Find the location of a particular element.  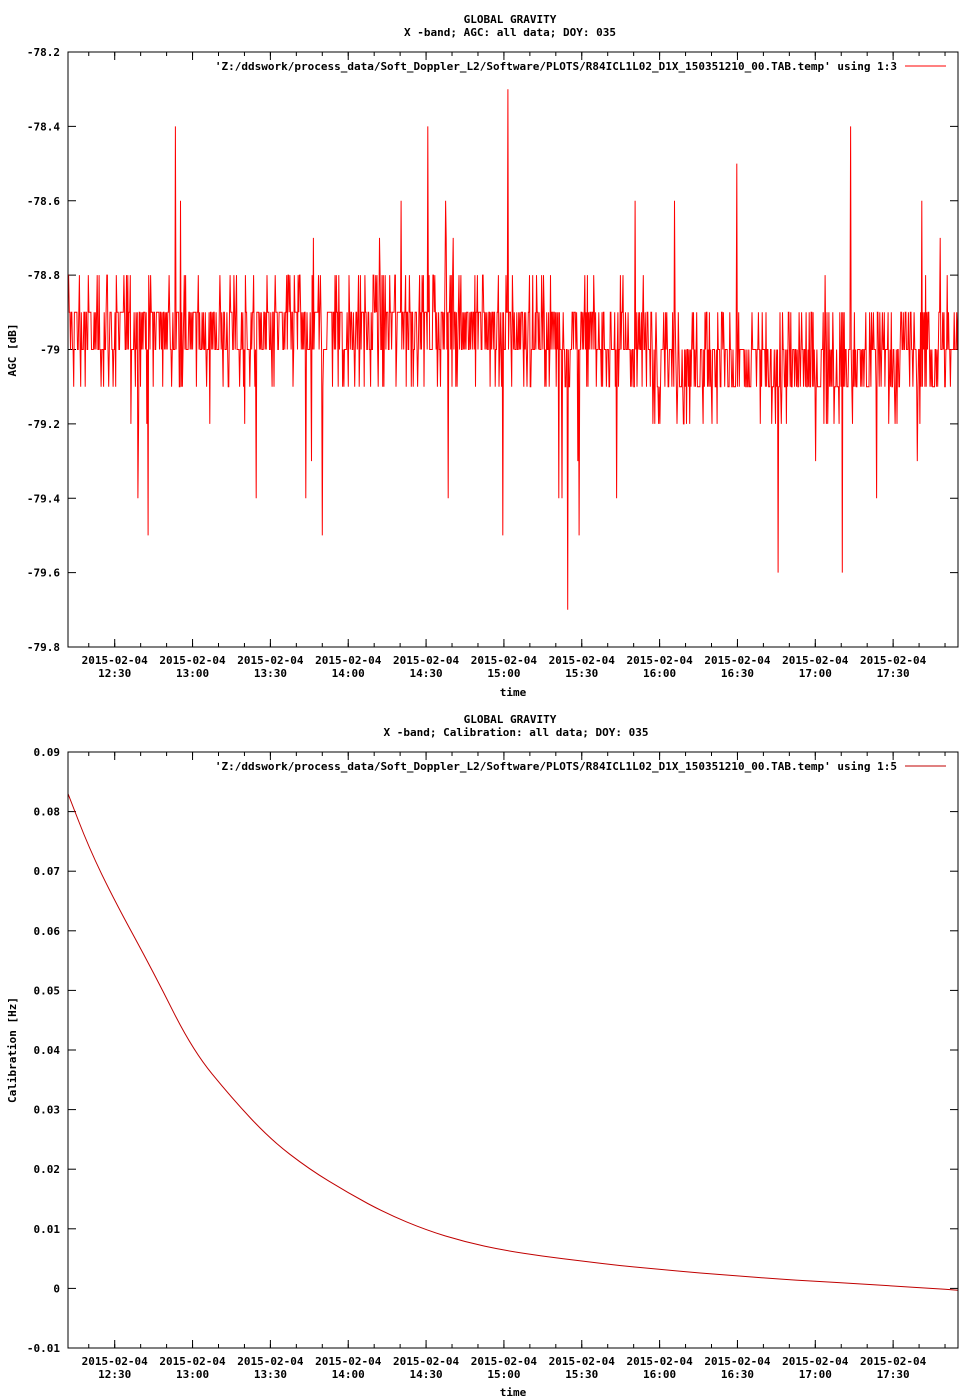

y-tick-label: -78.2 is located at coordinates (43, 52).